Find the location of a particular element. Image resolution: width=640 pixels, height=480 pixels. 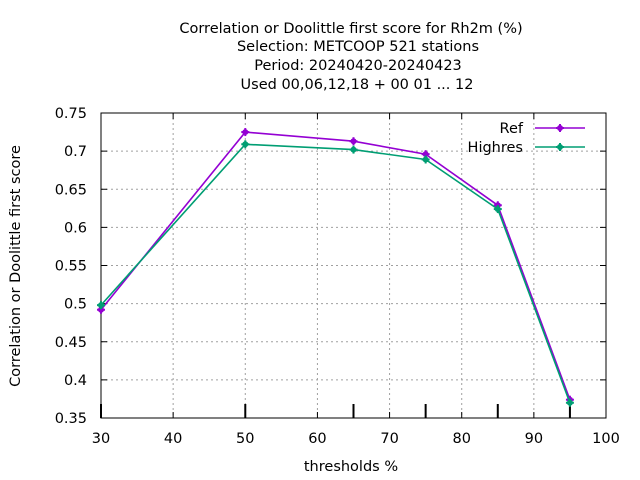

y-axis-label: Correlation or Doolittle first score is located at coordinates (16, 266).